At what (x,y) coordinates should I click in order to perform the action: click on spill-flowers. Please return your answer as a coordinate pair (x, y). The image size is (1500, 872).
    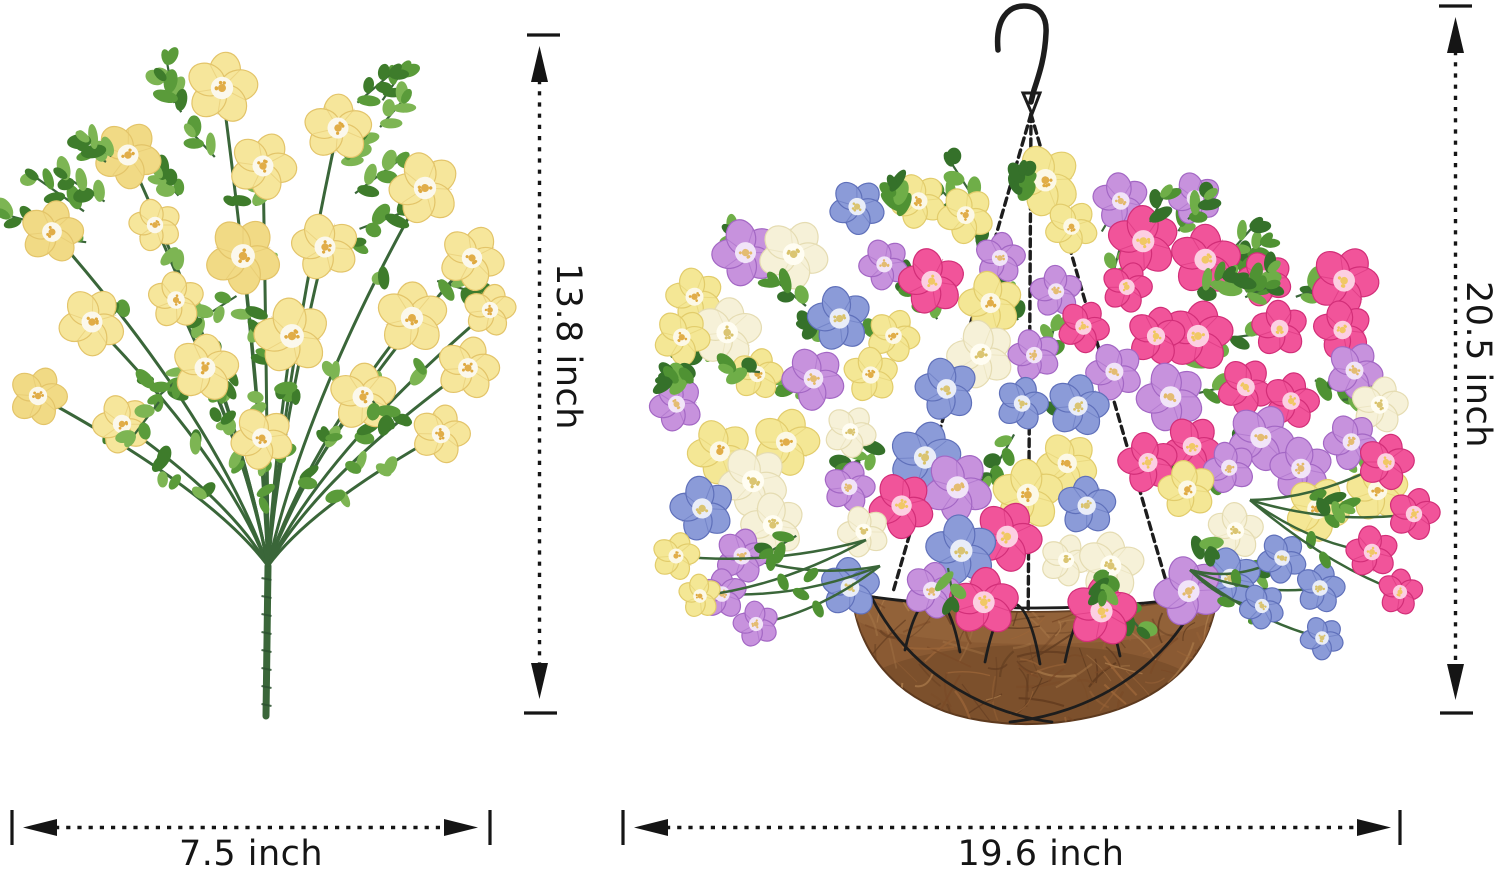
    Looking at the image, I should click on (1047, 547).